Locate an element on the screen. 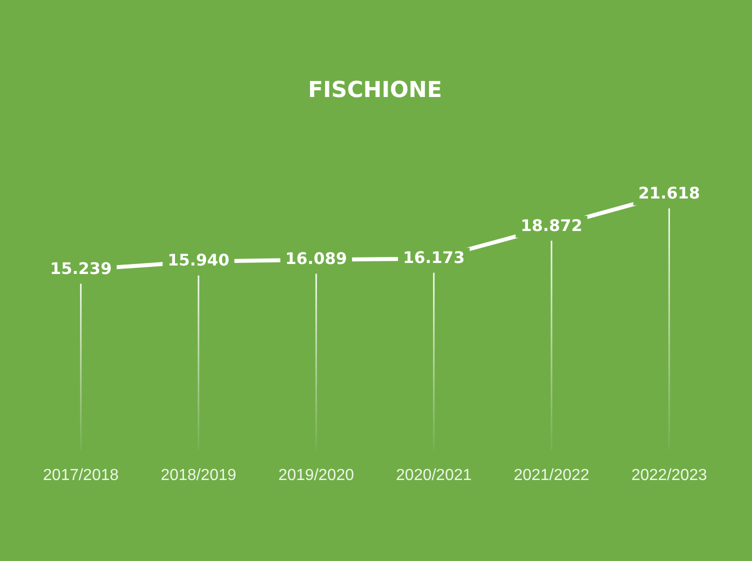 The height and width of the screenshot is (561, 752). data-label: 21.618 is located at coordinates (669, 193).